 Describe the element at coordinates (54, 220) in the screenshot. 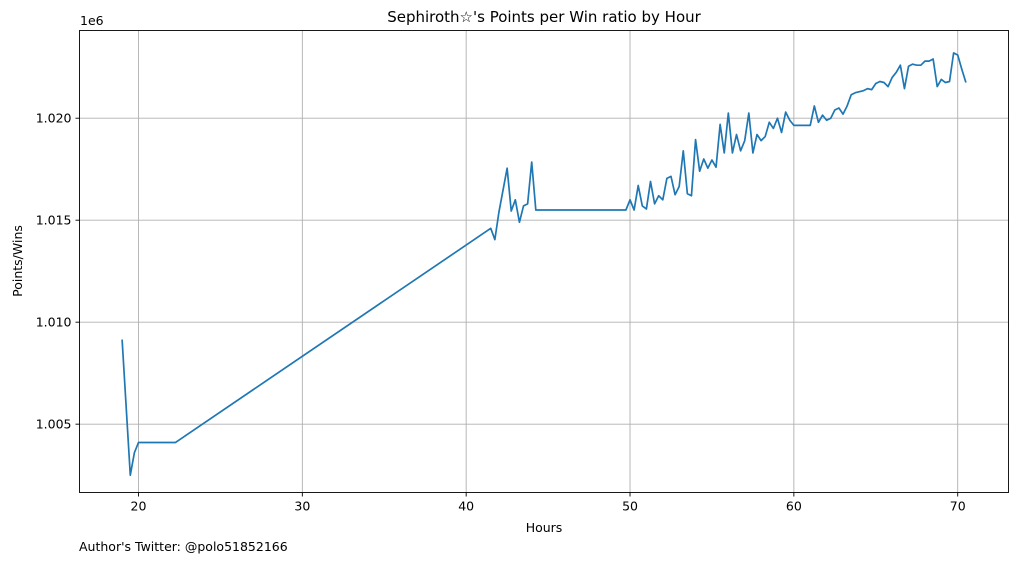

I see `y-tick-label: 1.015` at that location.